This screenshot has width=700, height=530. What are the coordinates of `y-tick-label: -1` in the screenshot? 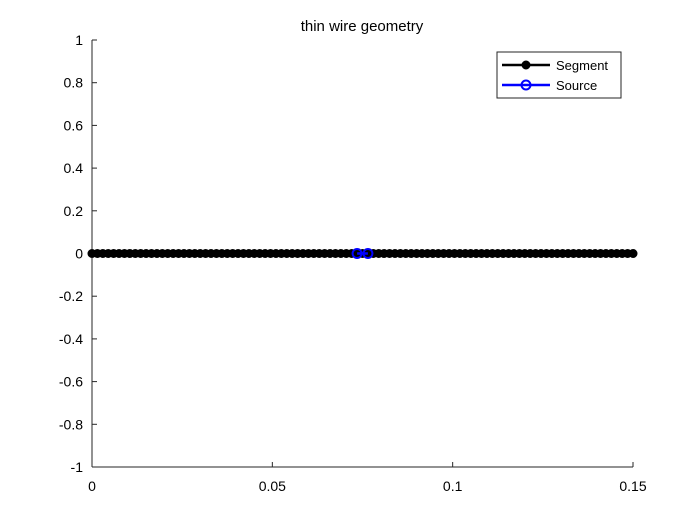 It's located at (77, 467).